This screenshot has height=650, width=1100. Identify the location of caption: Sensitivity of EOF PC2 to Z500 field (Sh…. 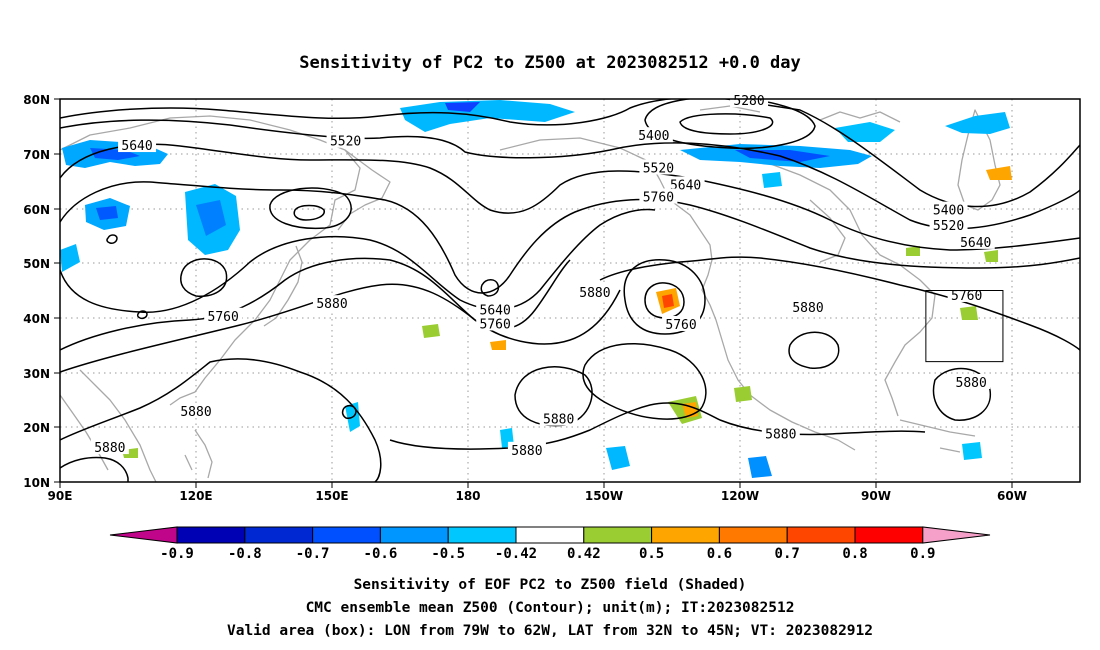
(550, 608).